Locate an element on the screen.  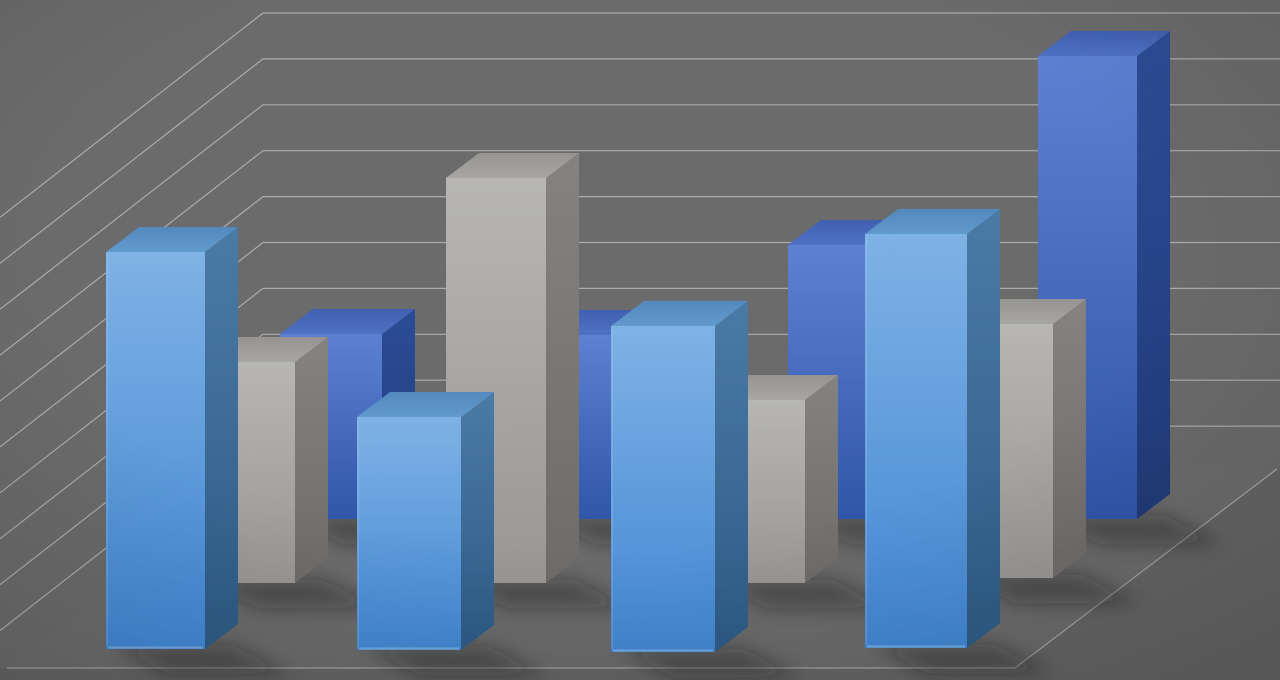
bar-group4-front is located at coordinates (932, 428).